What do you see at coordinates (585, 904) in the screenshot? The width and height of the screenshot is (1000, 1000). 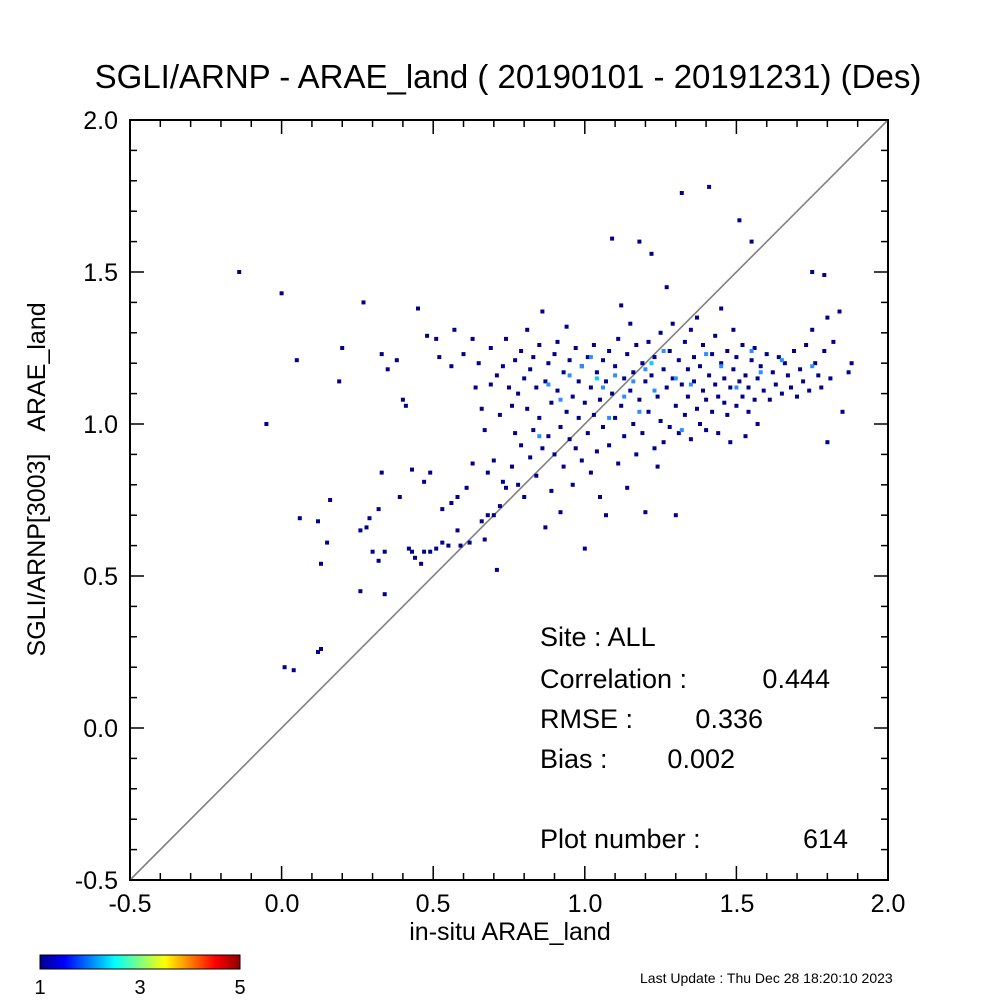 I see `x-tick-label: 1.0` at bounding box center [585, 904].